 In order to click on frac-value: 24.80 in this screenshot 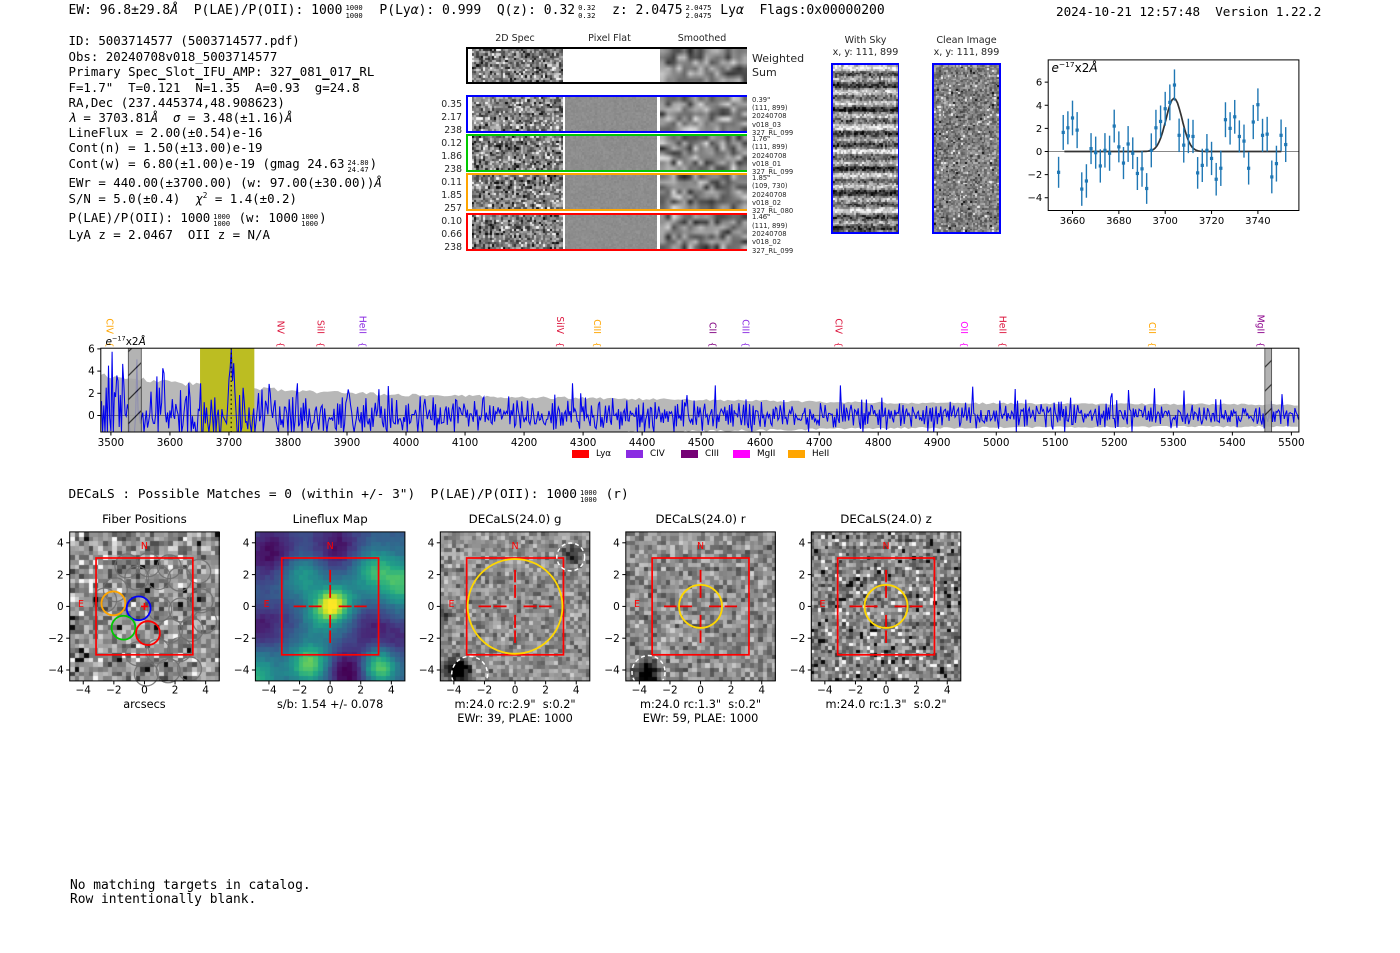, I will do `click(358, 162)`.